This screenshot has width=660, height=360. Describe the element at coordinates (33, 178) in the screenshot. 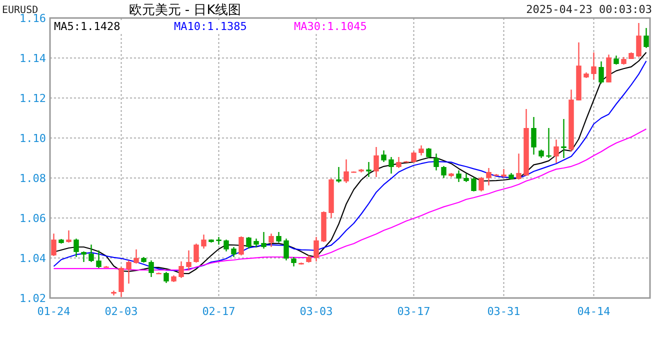

I see `y-tick-label: 1.08` at that location.